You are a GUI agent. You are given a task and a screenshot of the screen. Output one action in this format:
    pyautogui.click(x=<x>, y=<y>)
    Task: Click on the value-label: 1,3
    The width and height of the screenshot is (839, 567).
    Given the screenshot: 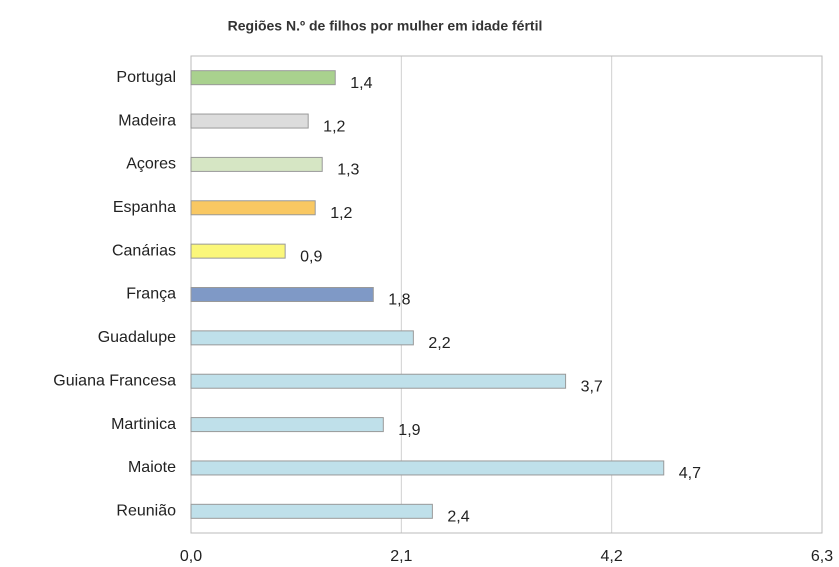 What is the action you would take?
    pyautogui.click(x=348, y=170)
    